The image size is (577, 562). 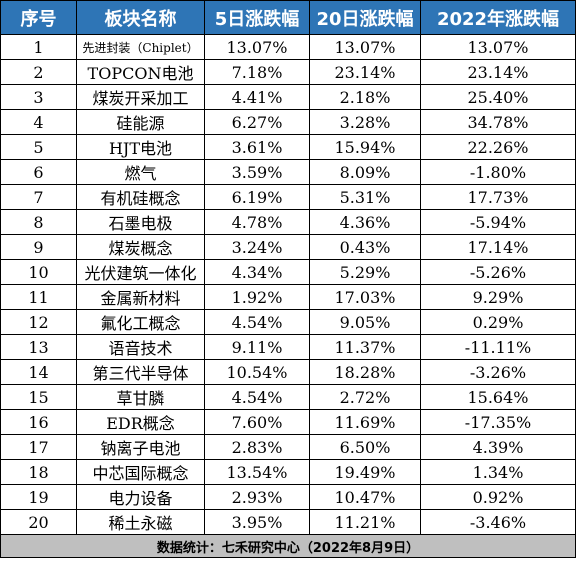 What do you see at coordinates (140, 97) in the screenshot?
I see `cell-sector-name: 煤炭开采加工` at bounding box center [140, 97].